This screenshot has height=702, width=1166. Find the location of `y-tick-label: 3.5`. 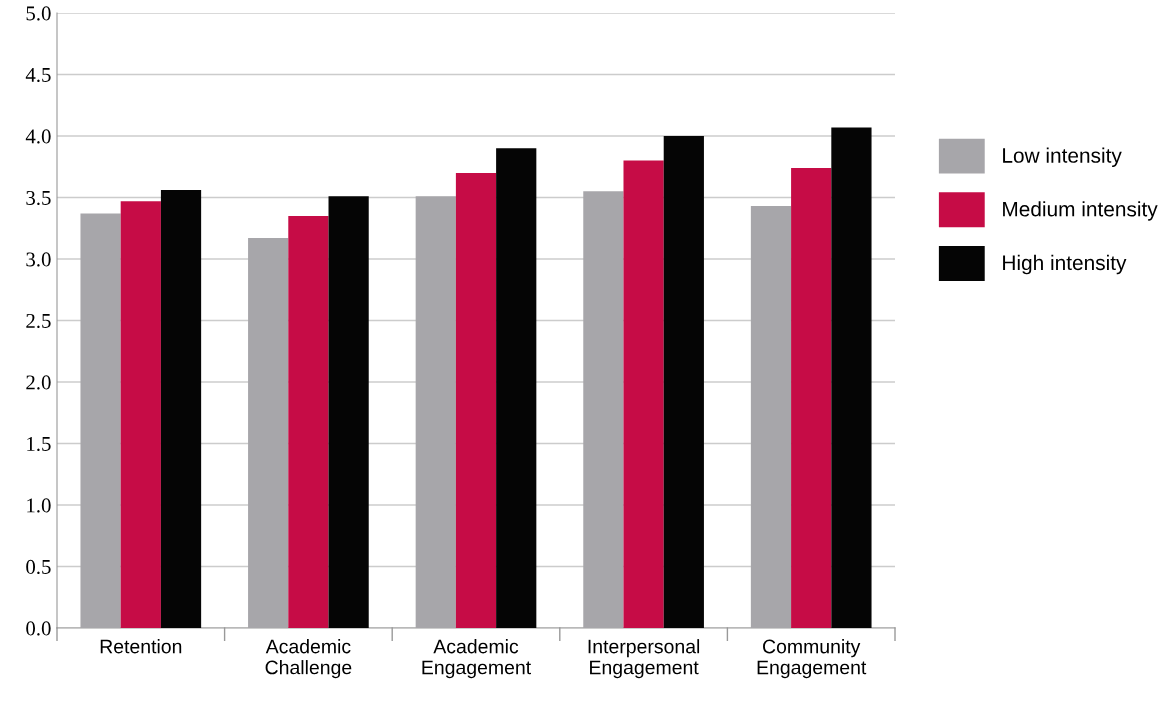

y-tick-label: 3.5 is located at coordinates (38, 198).